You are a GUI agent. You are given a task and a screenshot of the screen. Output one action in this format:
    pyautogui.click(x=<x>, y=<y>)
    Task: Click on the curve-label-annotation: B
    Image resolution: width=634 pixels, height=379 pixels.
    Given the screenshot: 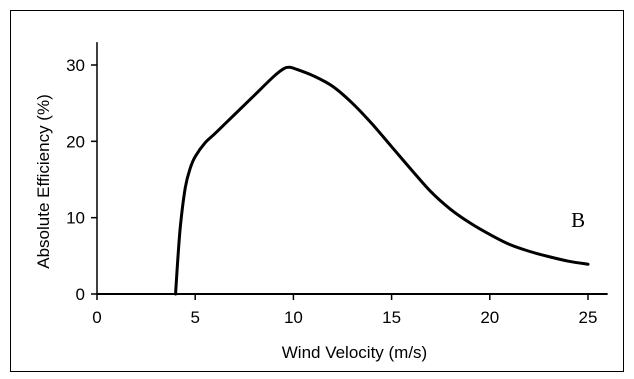 What is the action you would take?
    pyautogui.click(x=578, y=220)
    